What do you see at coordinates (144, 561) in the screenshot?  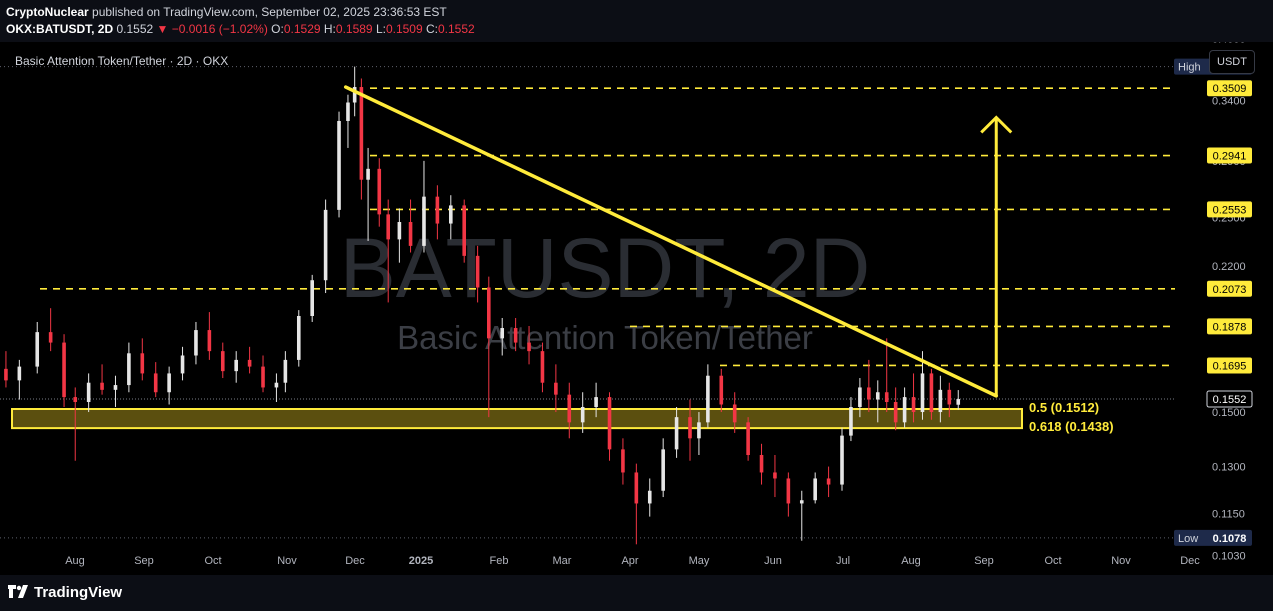 I see `time-axis-tick: Sep` at bounding box center [144, 561].